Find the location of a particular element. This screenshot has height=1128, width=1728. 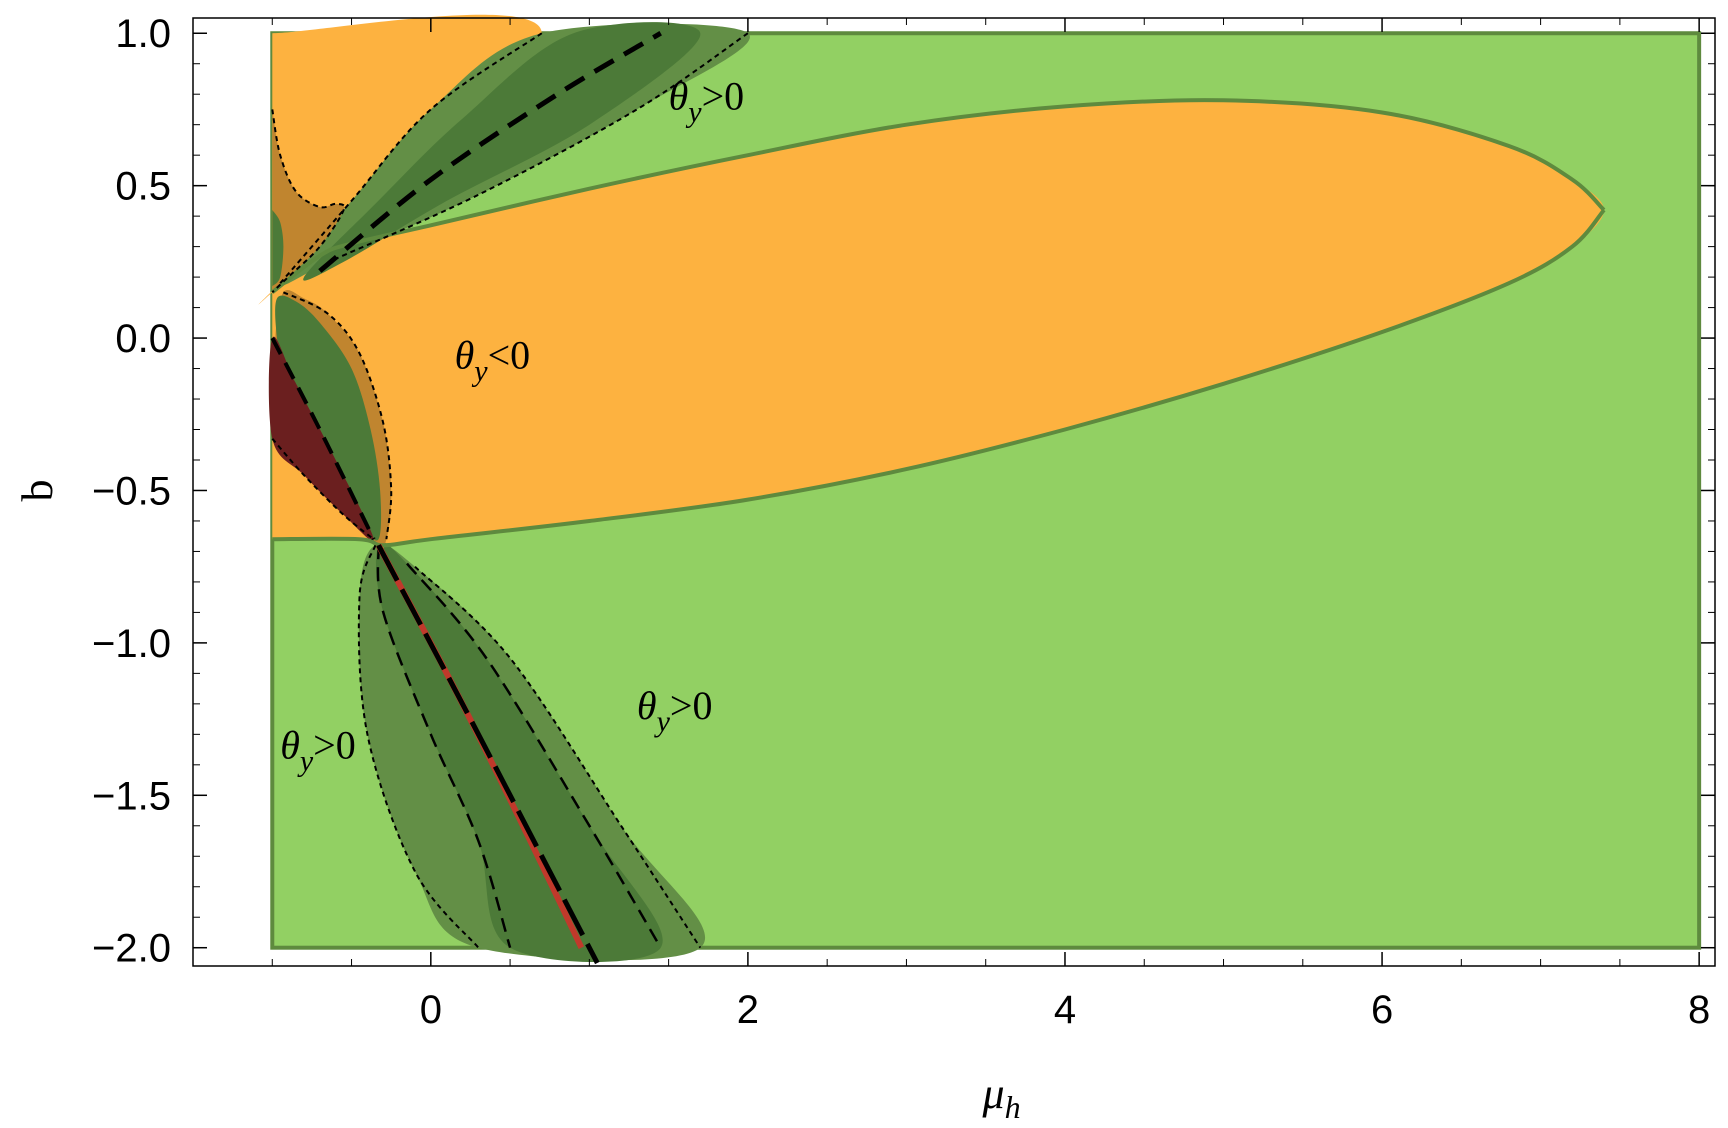

region-label-relation: <0 is located at coordinates (509, 355).